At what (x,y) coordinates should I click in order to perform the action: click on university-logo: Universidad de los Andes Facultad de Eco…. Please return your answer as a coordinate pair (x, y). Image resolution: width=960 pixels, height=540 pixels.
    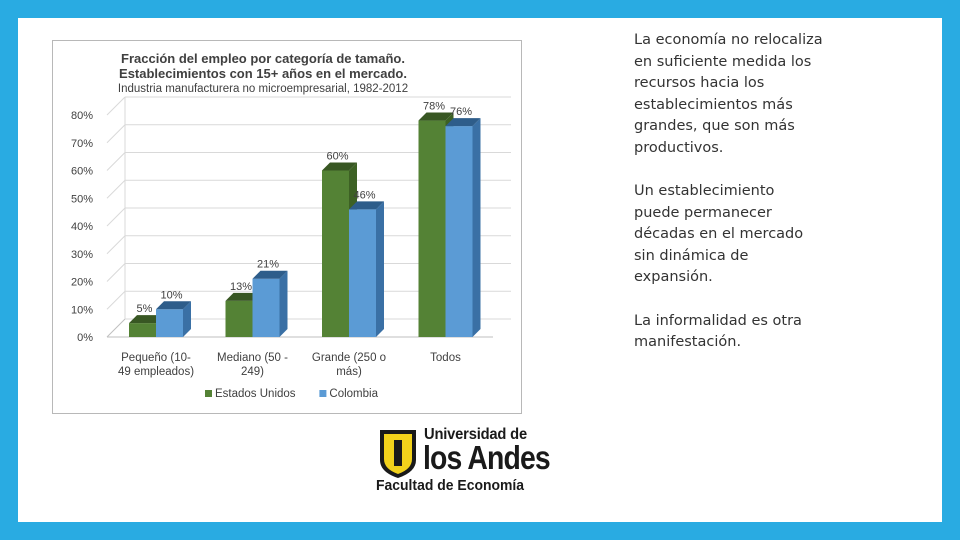
    Looking at the image, I should click on (463, 460).